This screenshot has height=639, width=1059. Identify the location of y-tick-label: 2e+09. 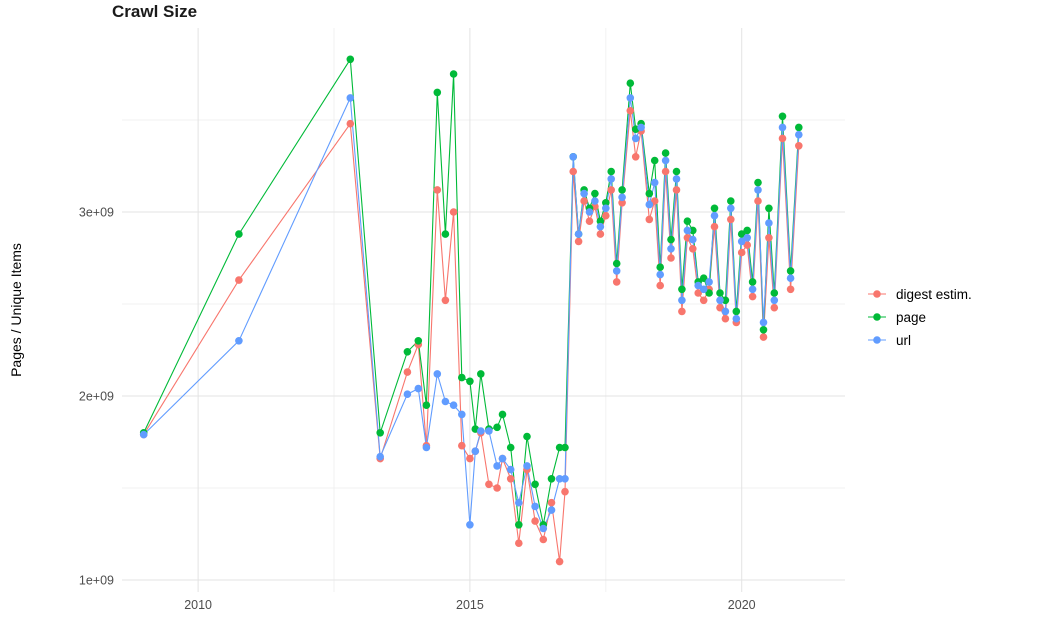
(96, 397).